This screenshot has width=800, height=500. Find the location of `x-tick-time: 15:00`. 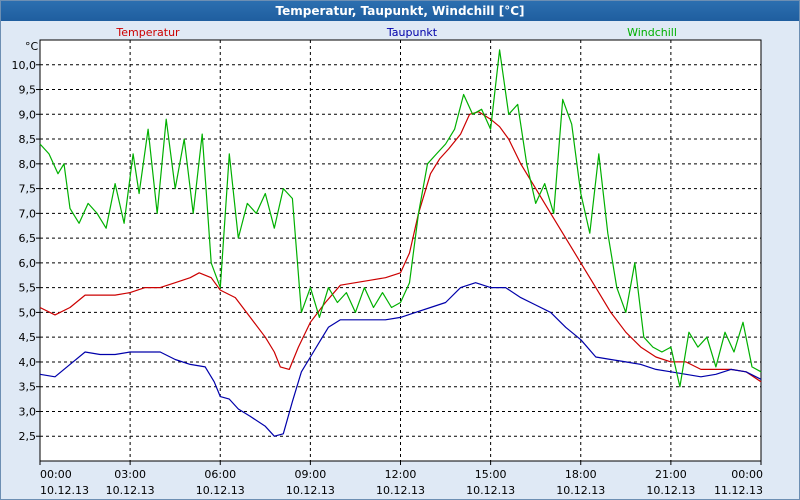

x-tick-time: 15:00 is located at coordinates (491, 474).